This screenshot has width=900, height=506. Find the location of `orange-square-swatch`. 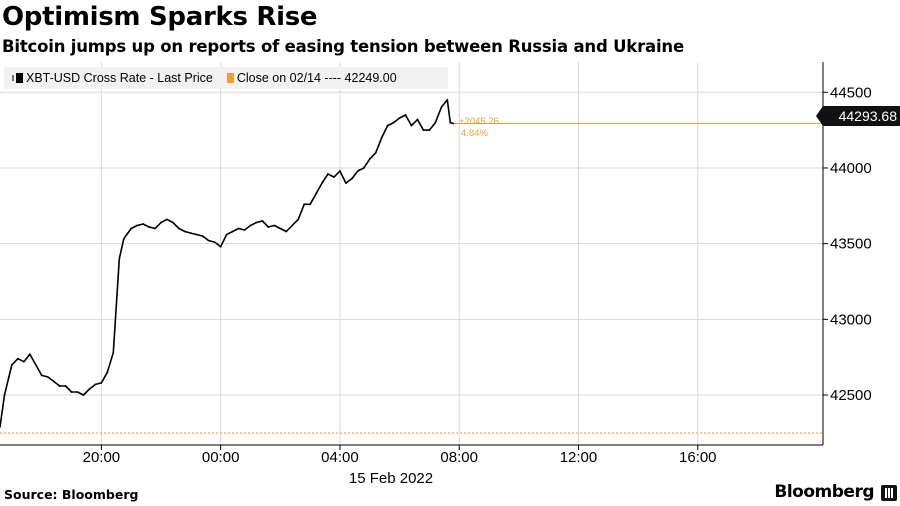

orange-square-swatch is located at coordinates (230, 78).